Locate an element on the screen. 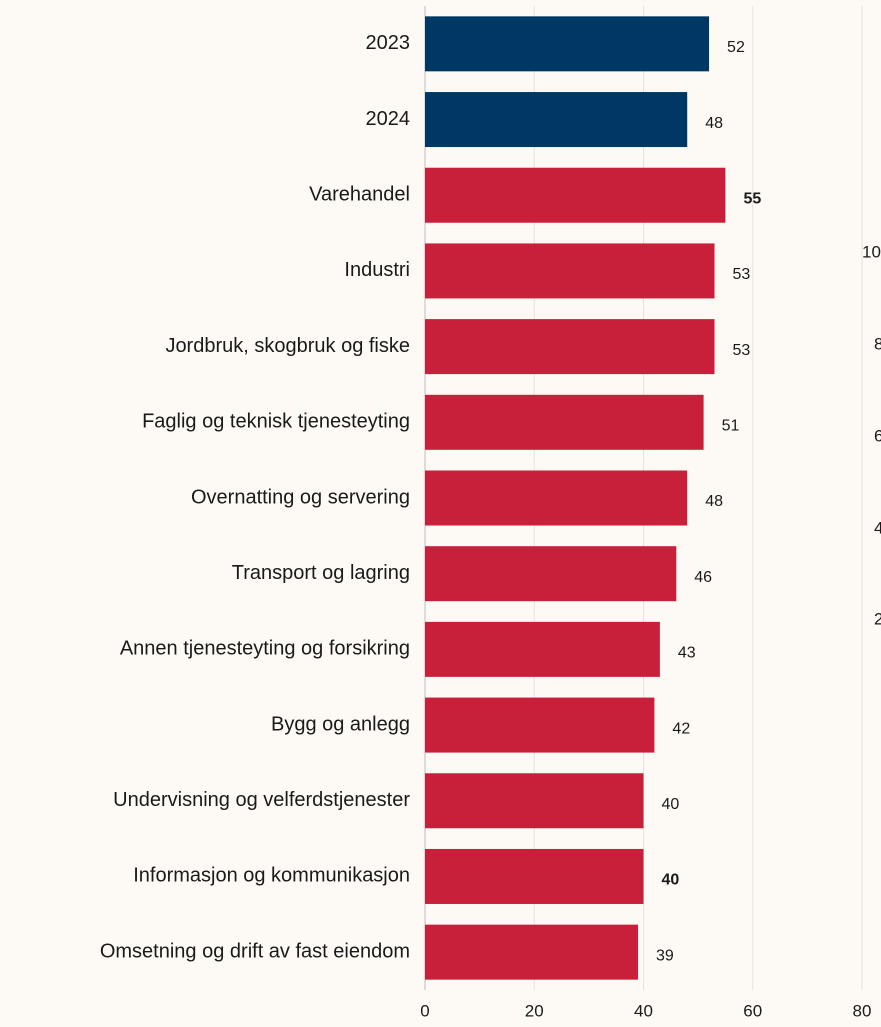 Image resolution: width=881 pixels, height=1027 pixels. x-tick-label: 60 is located at coordinates (752, 1010).